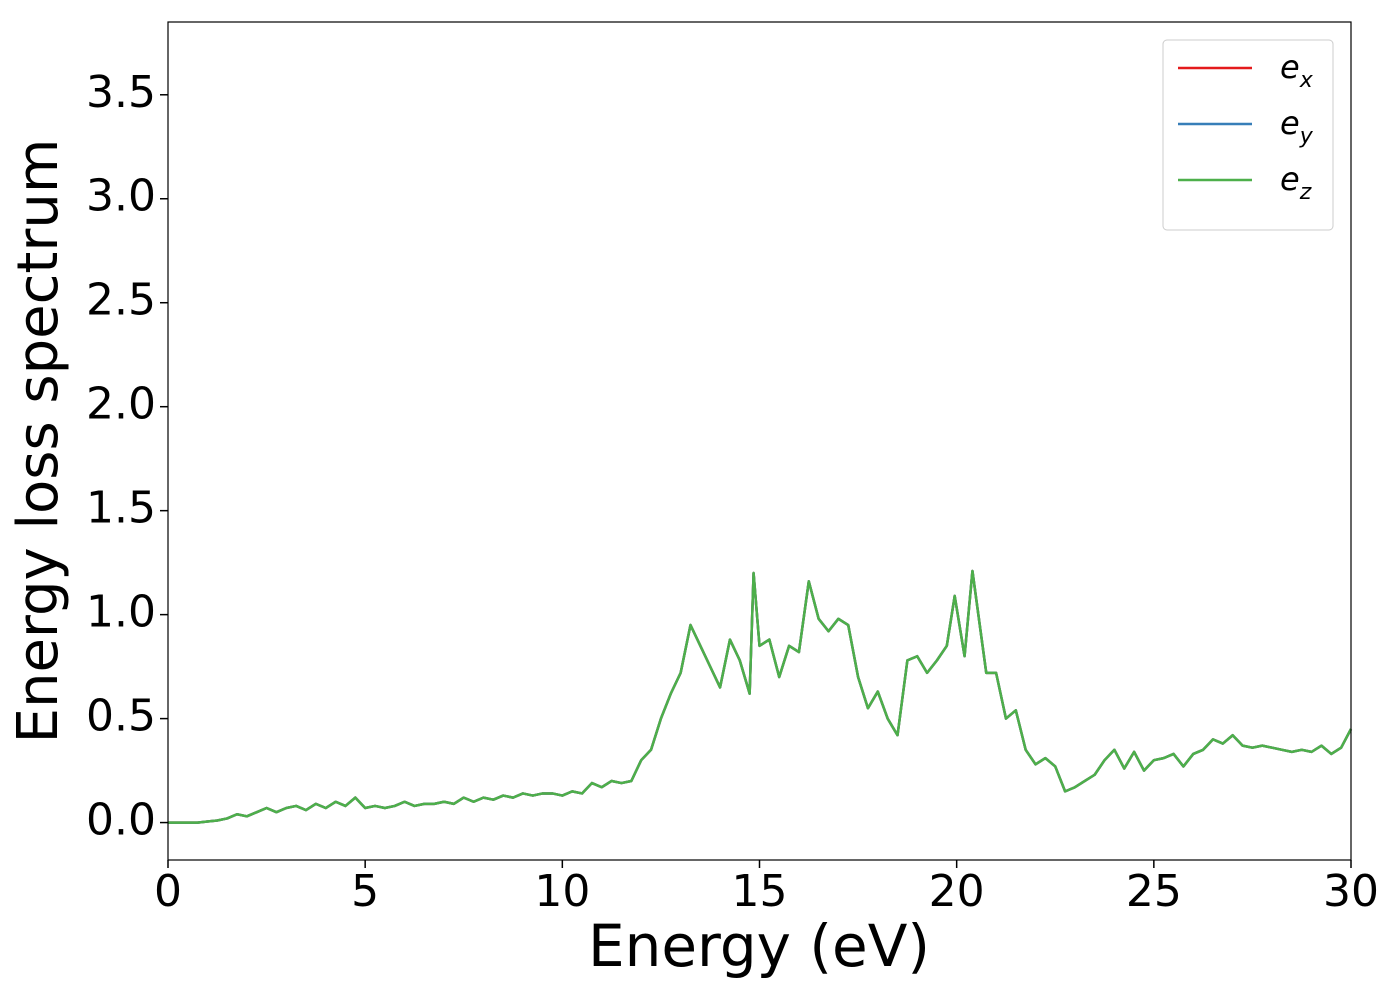 This screenshot has width=1400, height=1000. I want to click on x-axis-label: Energy (eV), so click(759, 946).